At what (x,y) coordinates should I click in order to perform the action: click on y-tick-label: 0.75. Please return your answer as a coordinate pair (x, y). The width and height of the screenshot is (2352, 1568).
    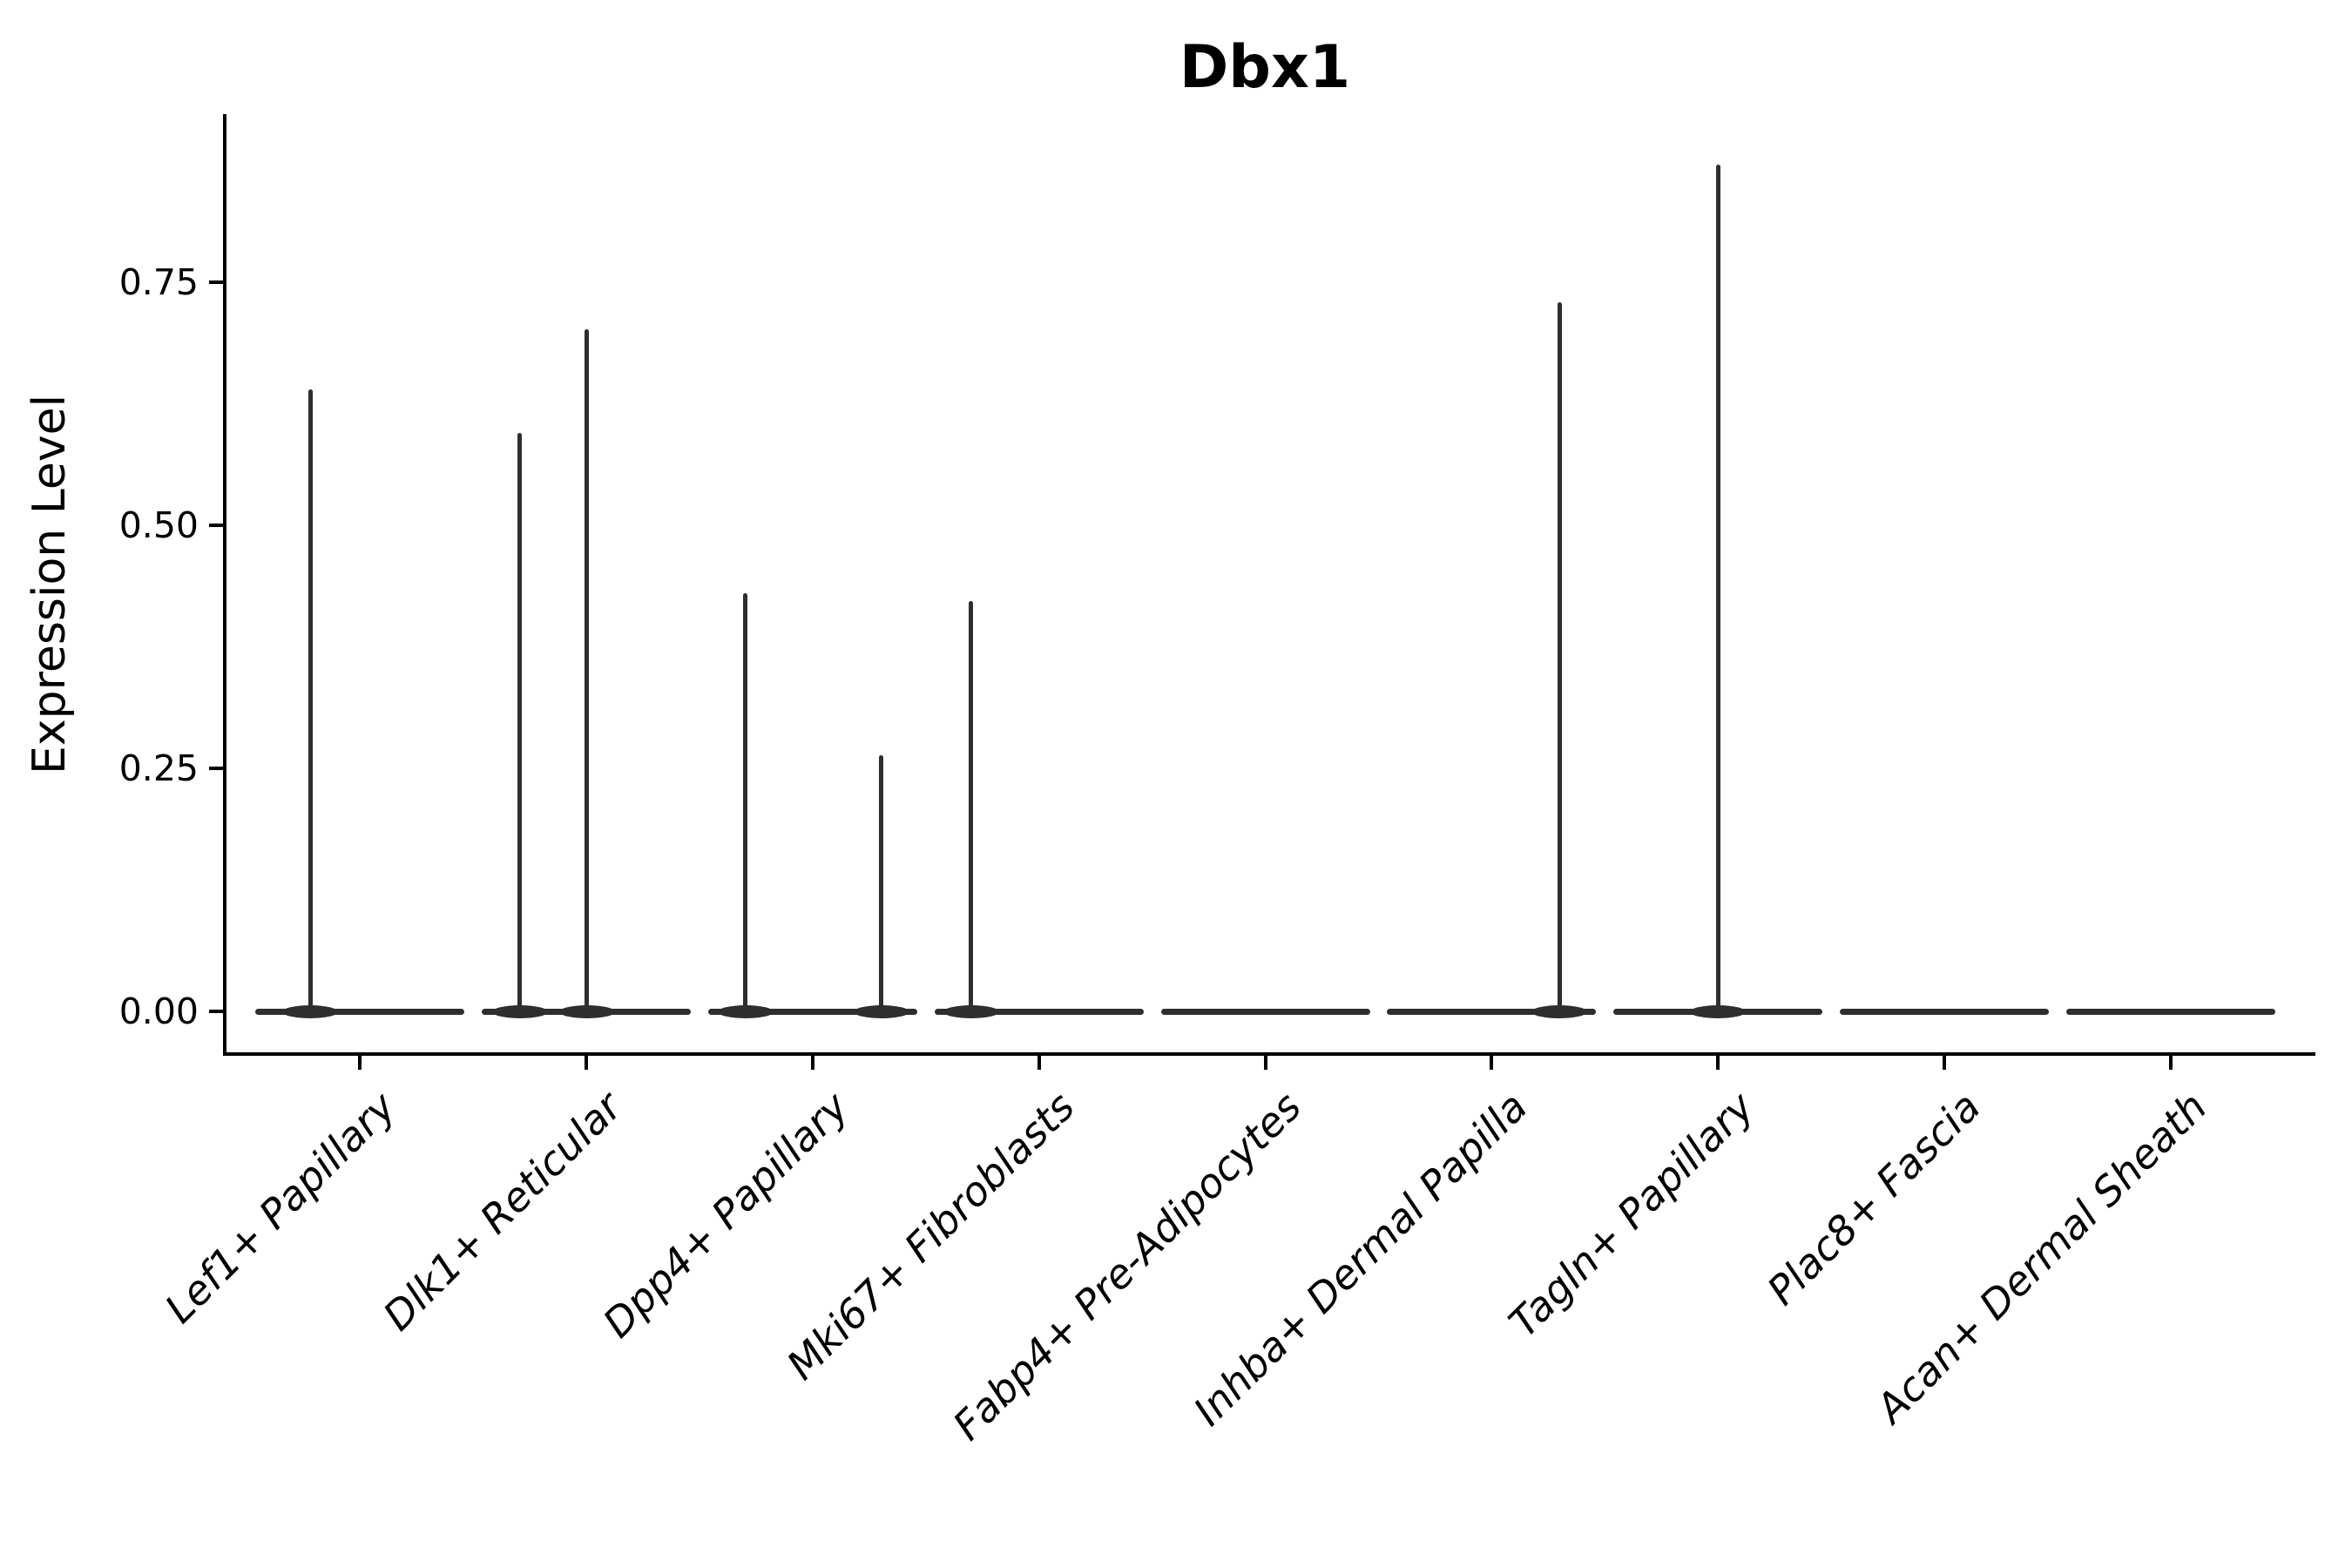
    Looking at the image, I should click on (158, 282).